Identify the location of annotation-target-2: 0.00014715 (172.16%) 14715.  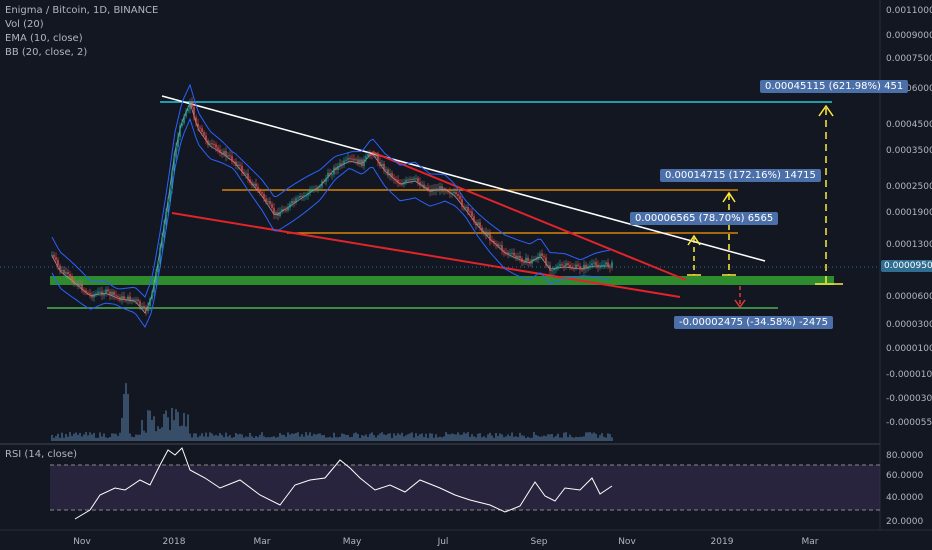
(740, 175).